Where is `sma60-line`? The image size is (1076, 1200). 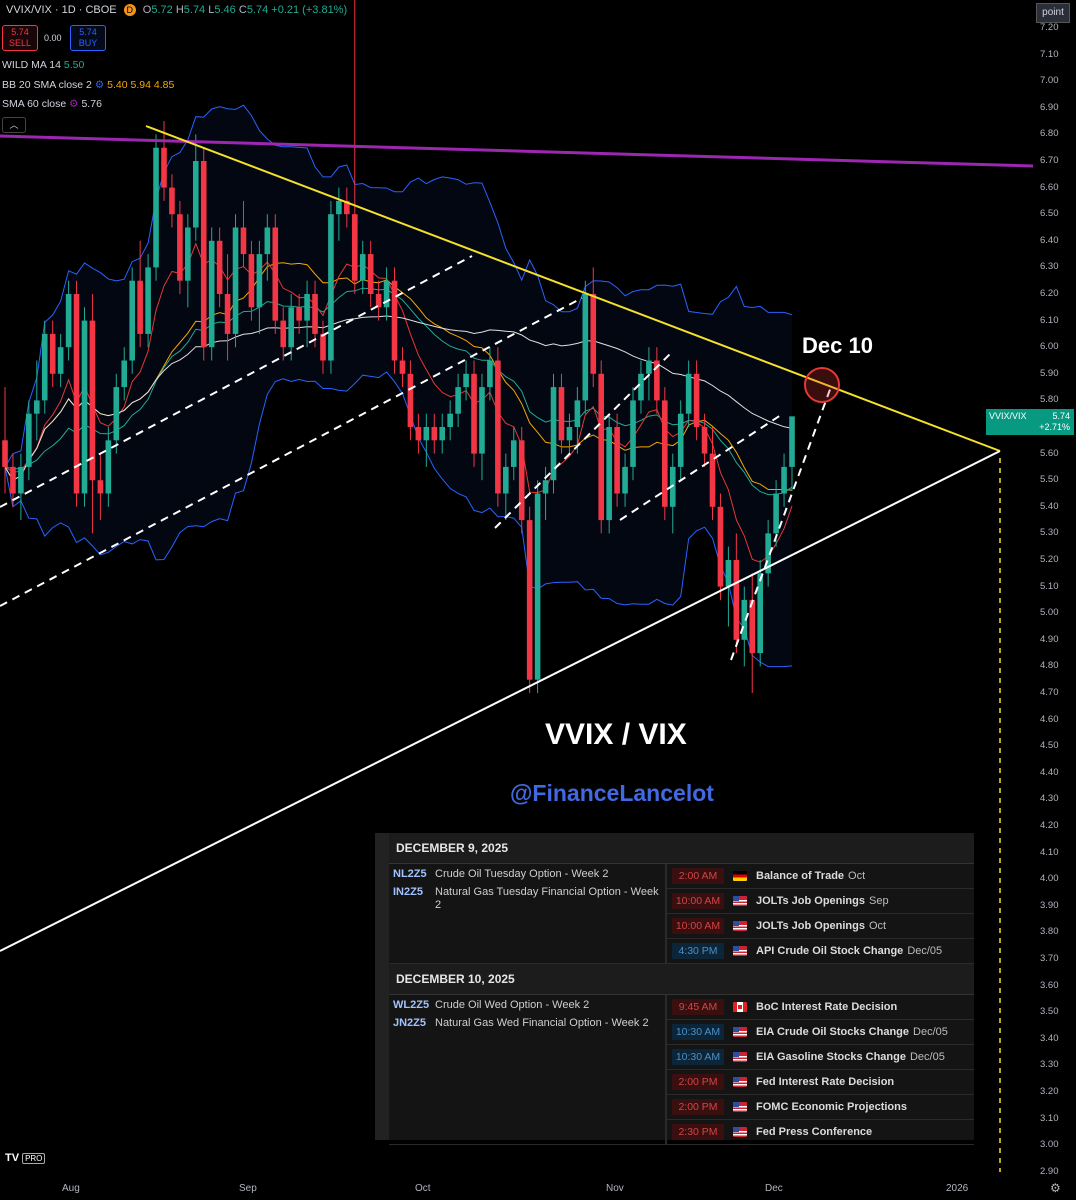
sma60-line is located at coordinates (398, 398).